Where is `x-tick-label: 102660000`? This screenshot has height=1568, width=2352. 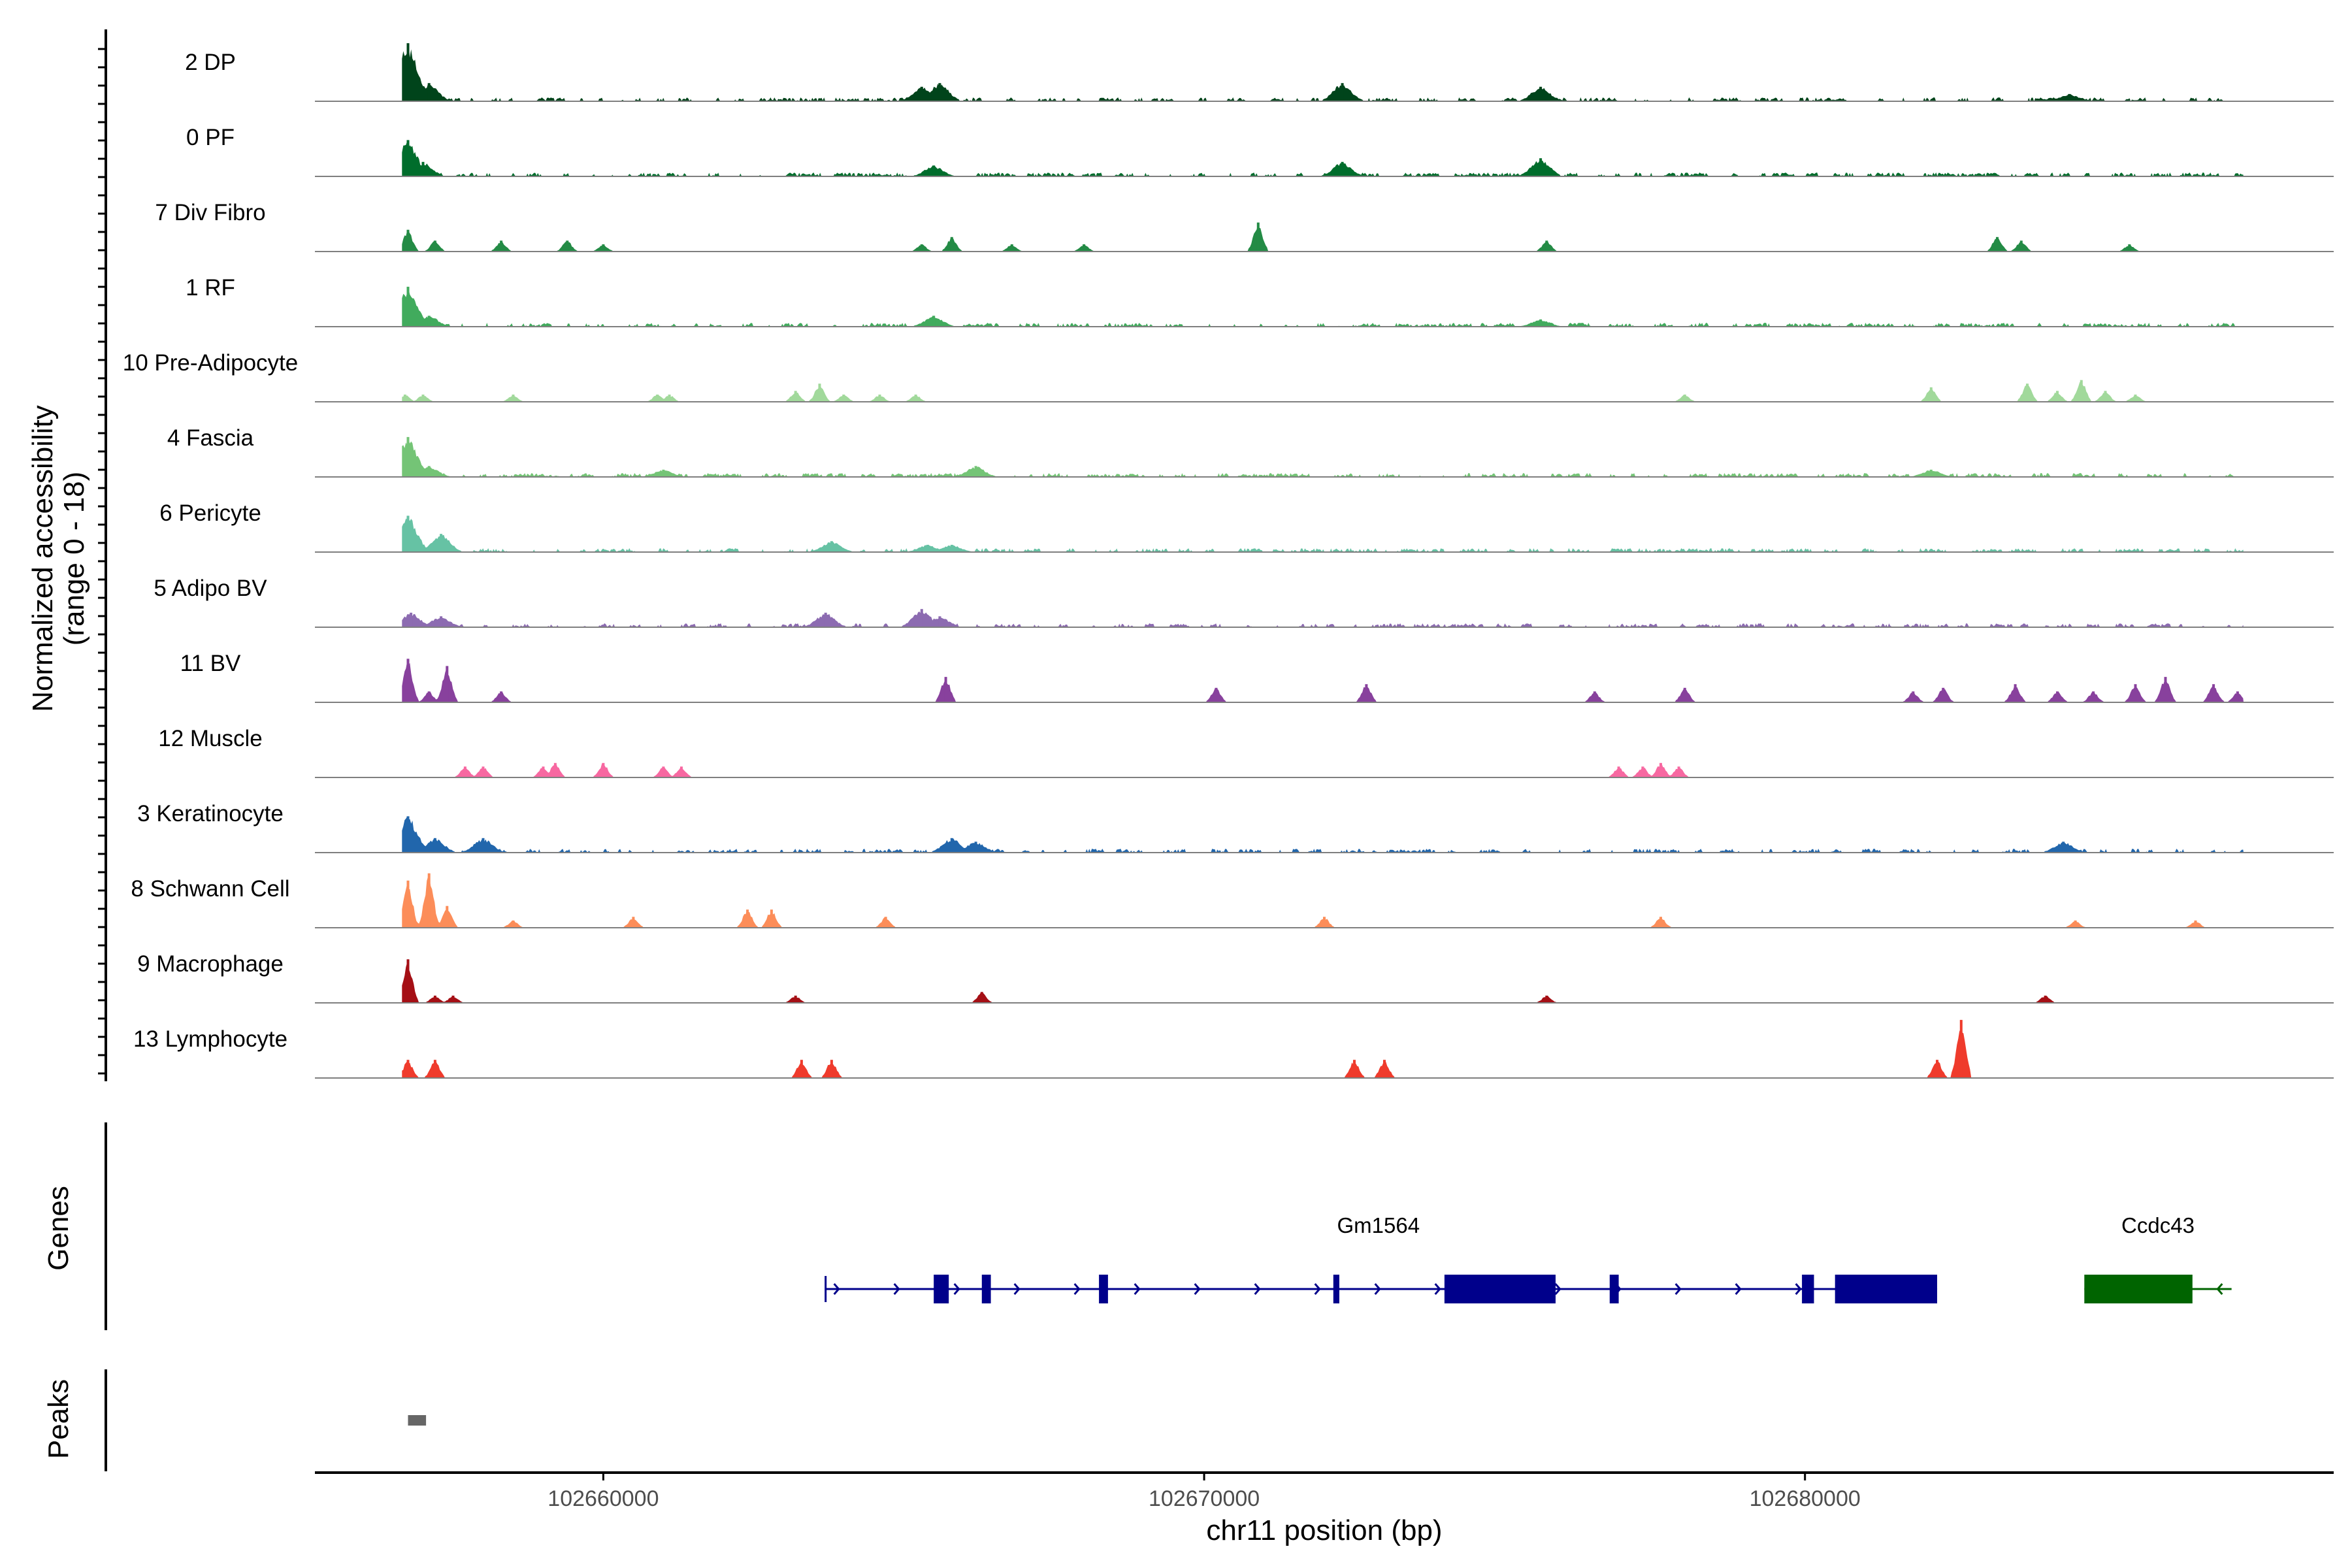 x-tick-label: 102660000 is located at coordinates (603, 1498).